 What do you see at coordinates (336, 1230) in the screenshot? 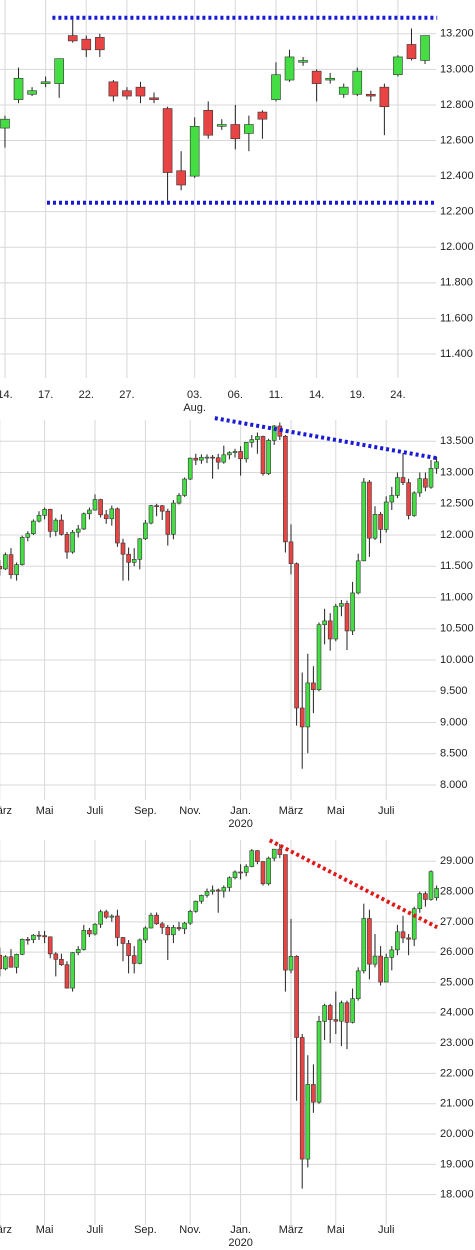
I see `x-tick-label: Mai` at bounding box center [336, 1230].